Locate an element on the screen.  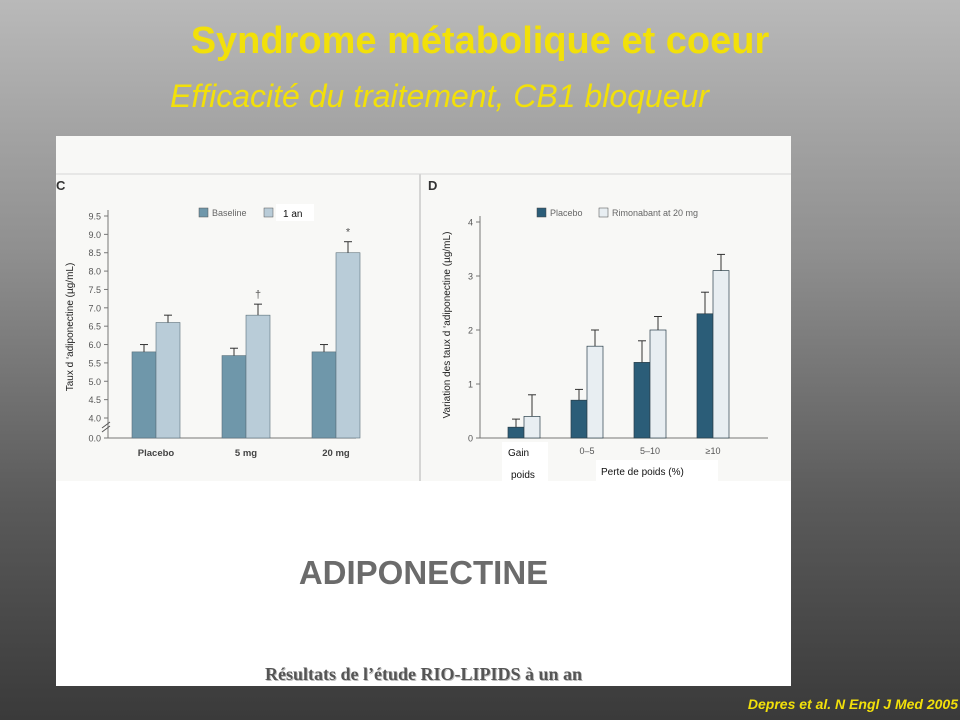
d-y-tick-label: 2 is located at coordinates (470, 331).